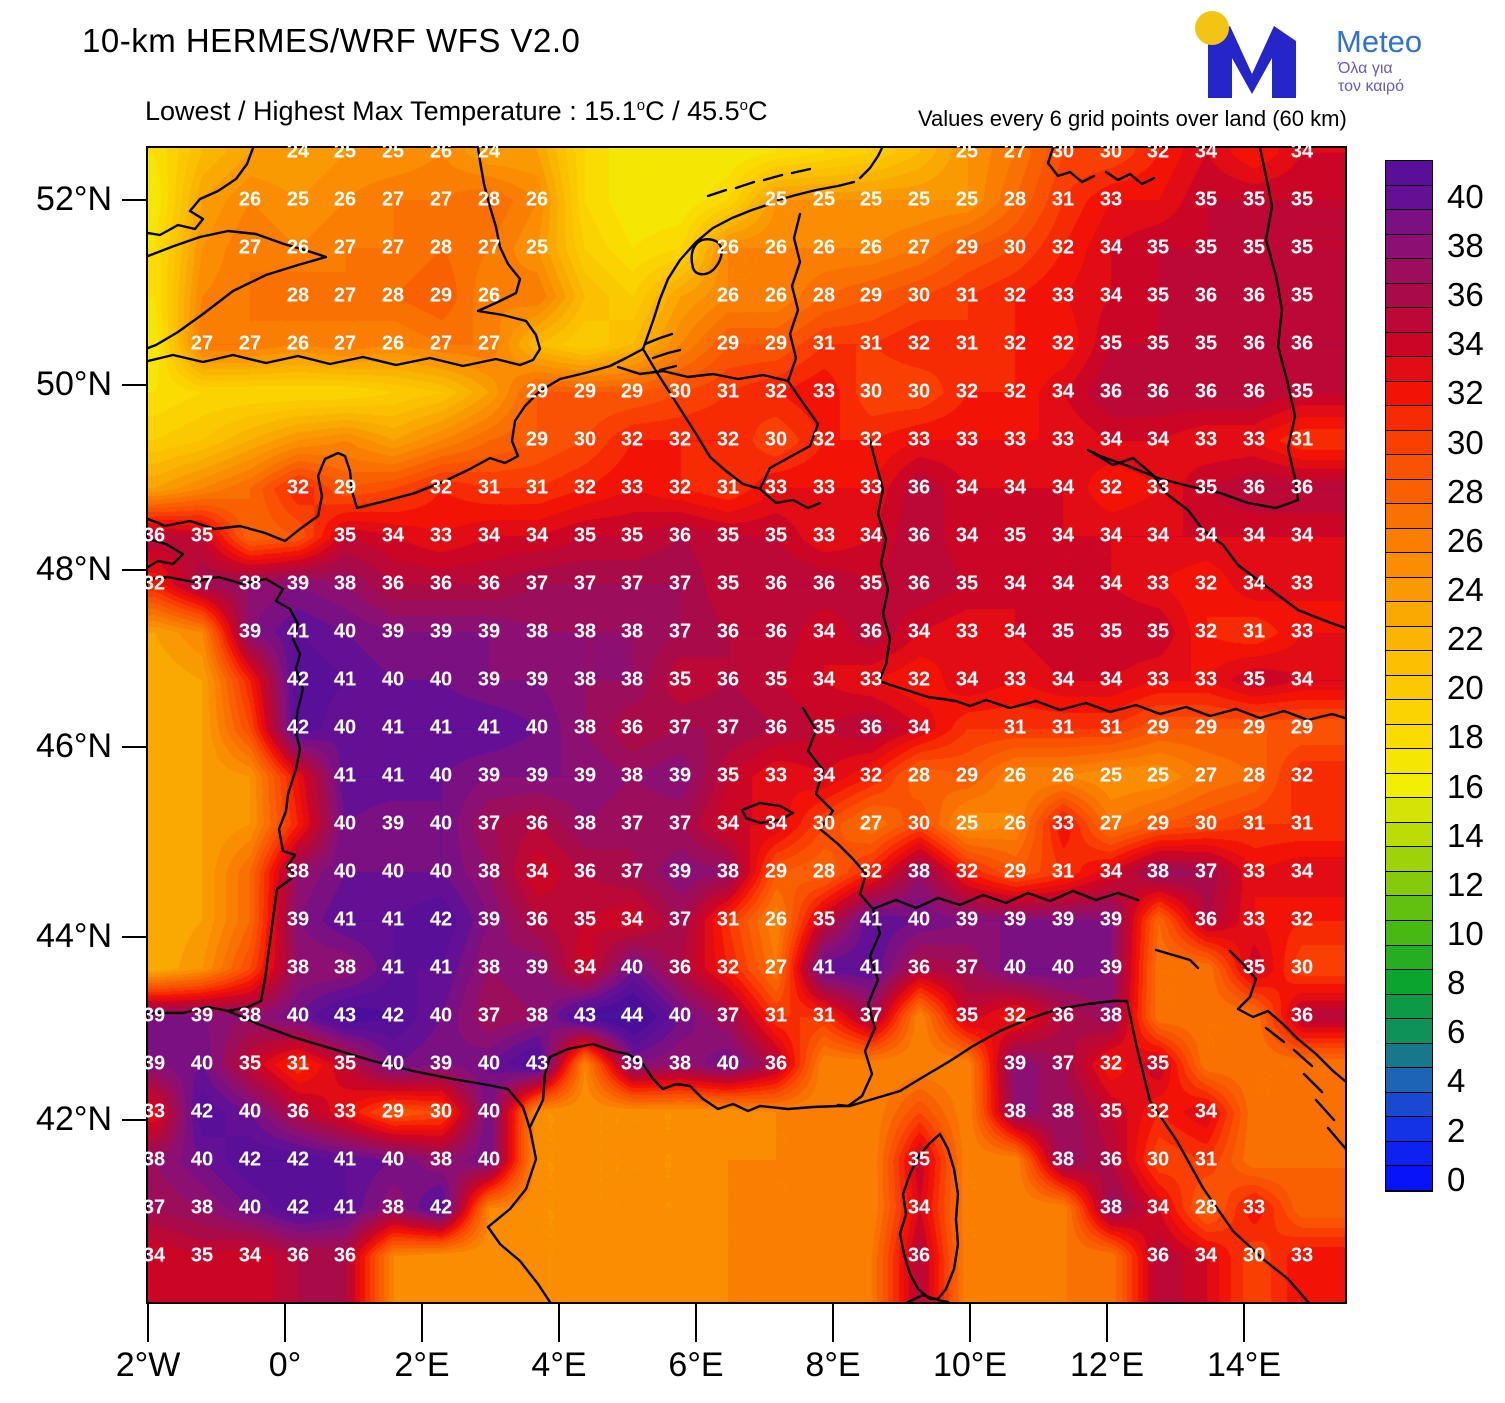 Image resolution: width=1505 pixels, height=1403 pixels. Describe the element at coordinates (743, 105) in the screenshot. I see `degree-symbol-2: o` at that location.